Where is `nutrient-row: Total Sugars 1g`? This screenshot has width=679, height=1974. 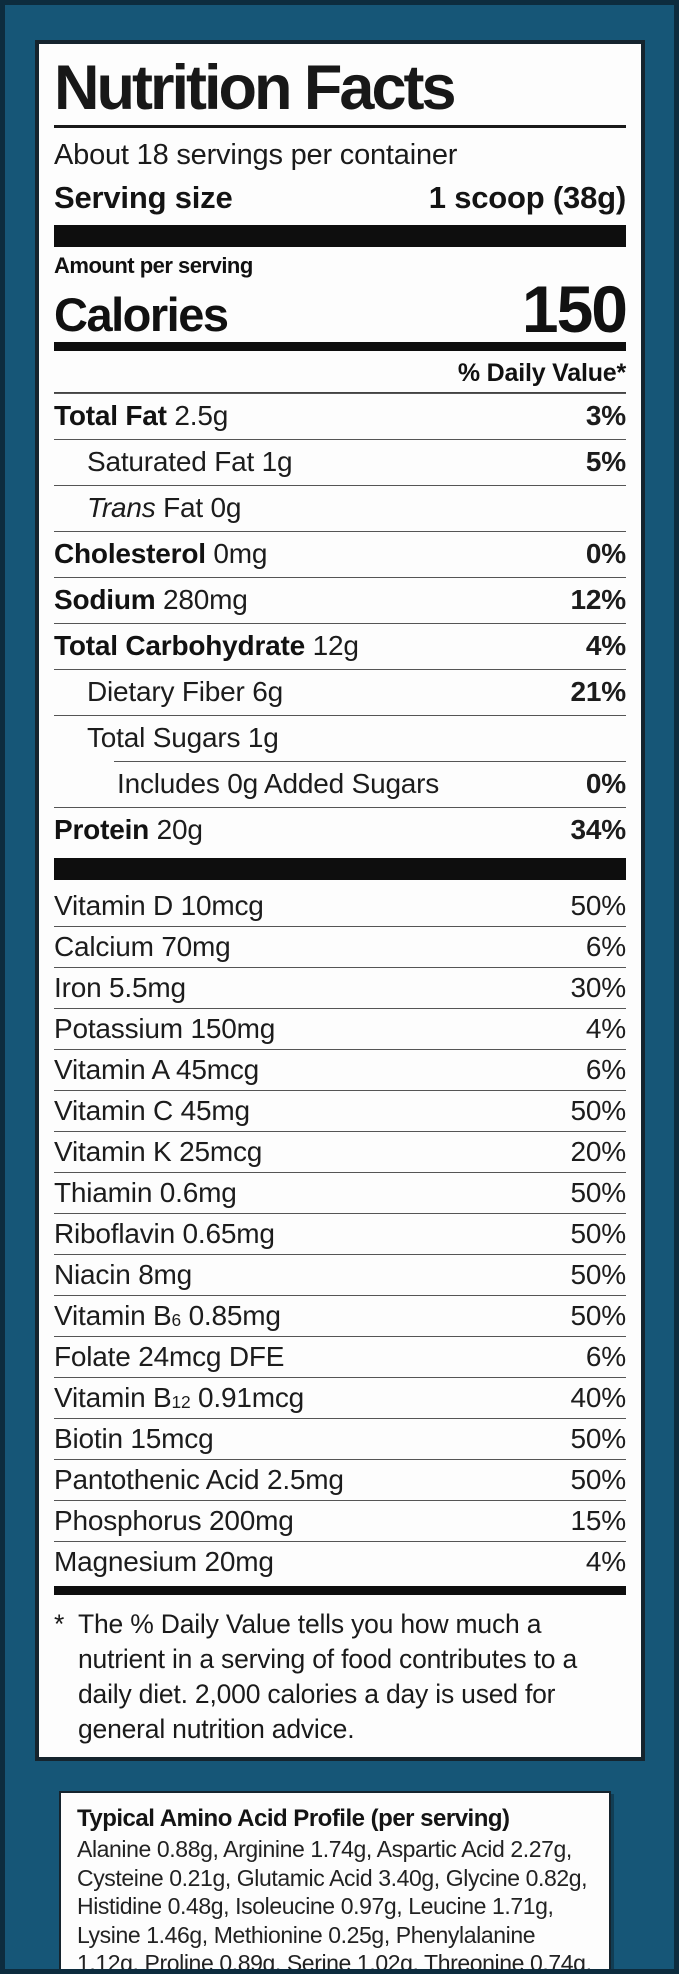
nutrient-row: Total Sugars 1g is located at coordinates (340, 738).